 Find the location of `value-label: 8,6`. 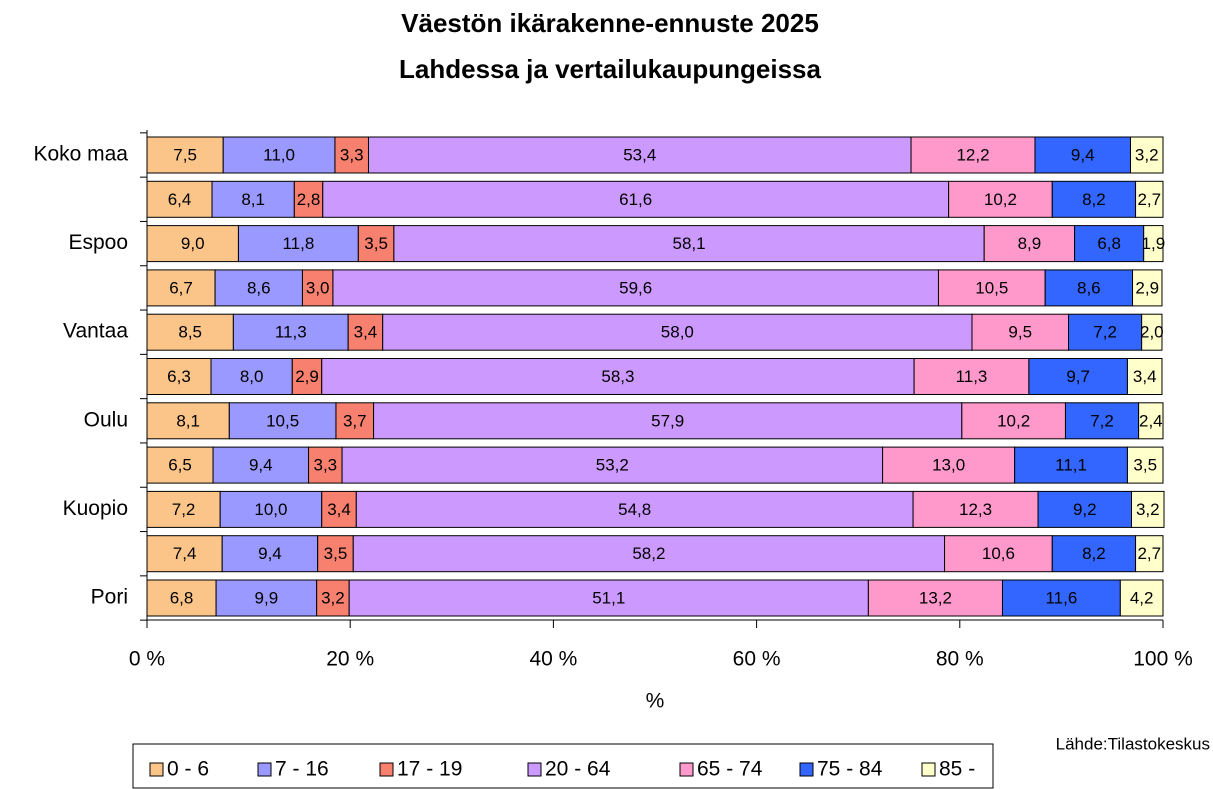

value-label: 8,6 is located at coordinates (1089, 287).